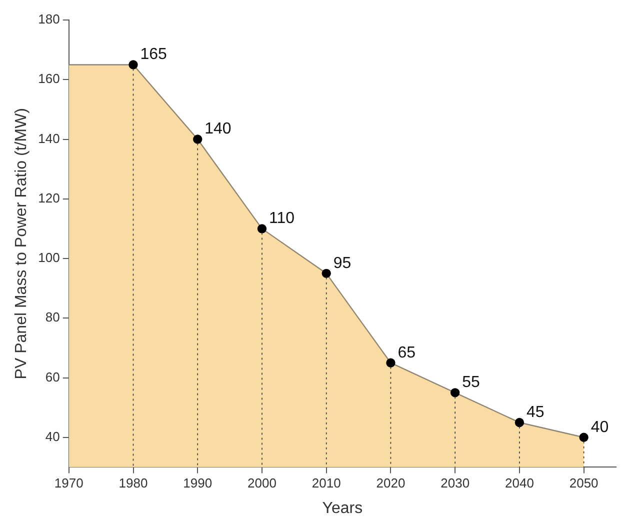 The image size is (636, 530). What do you see at coordinates (599, 427) in the screenshot?
I see `data-label: 40` at bounding box center [599, 427].